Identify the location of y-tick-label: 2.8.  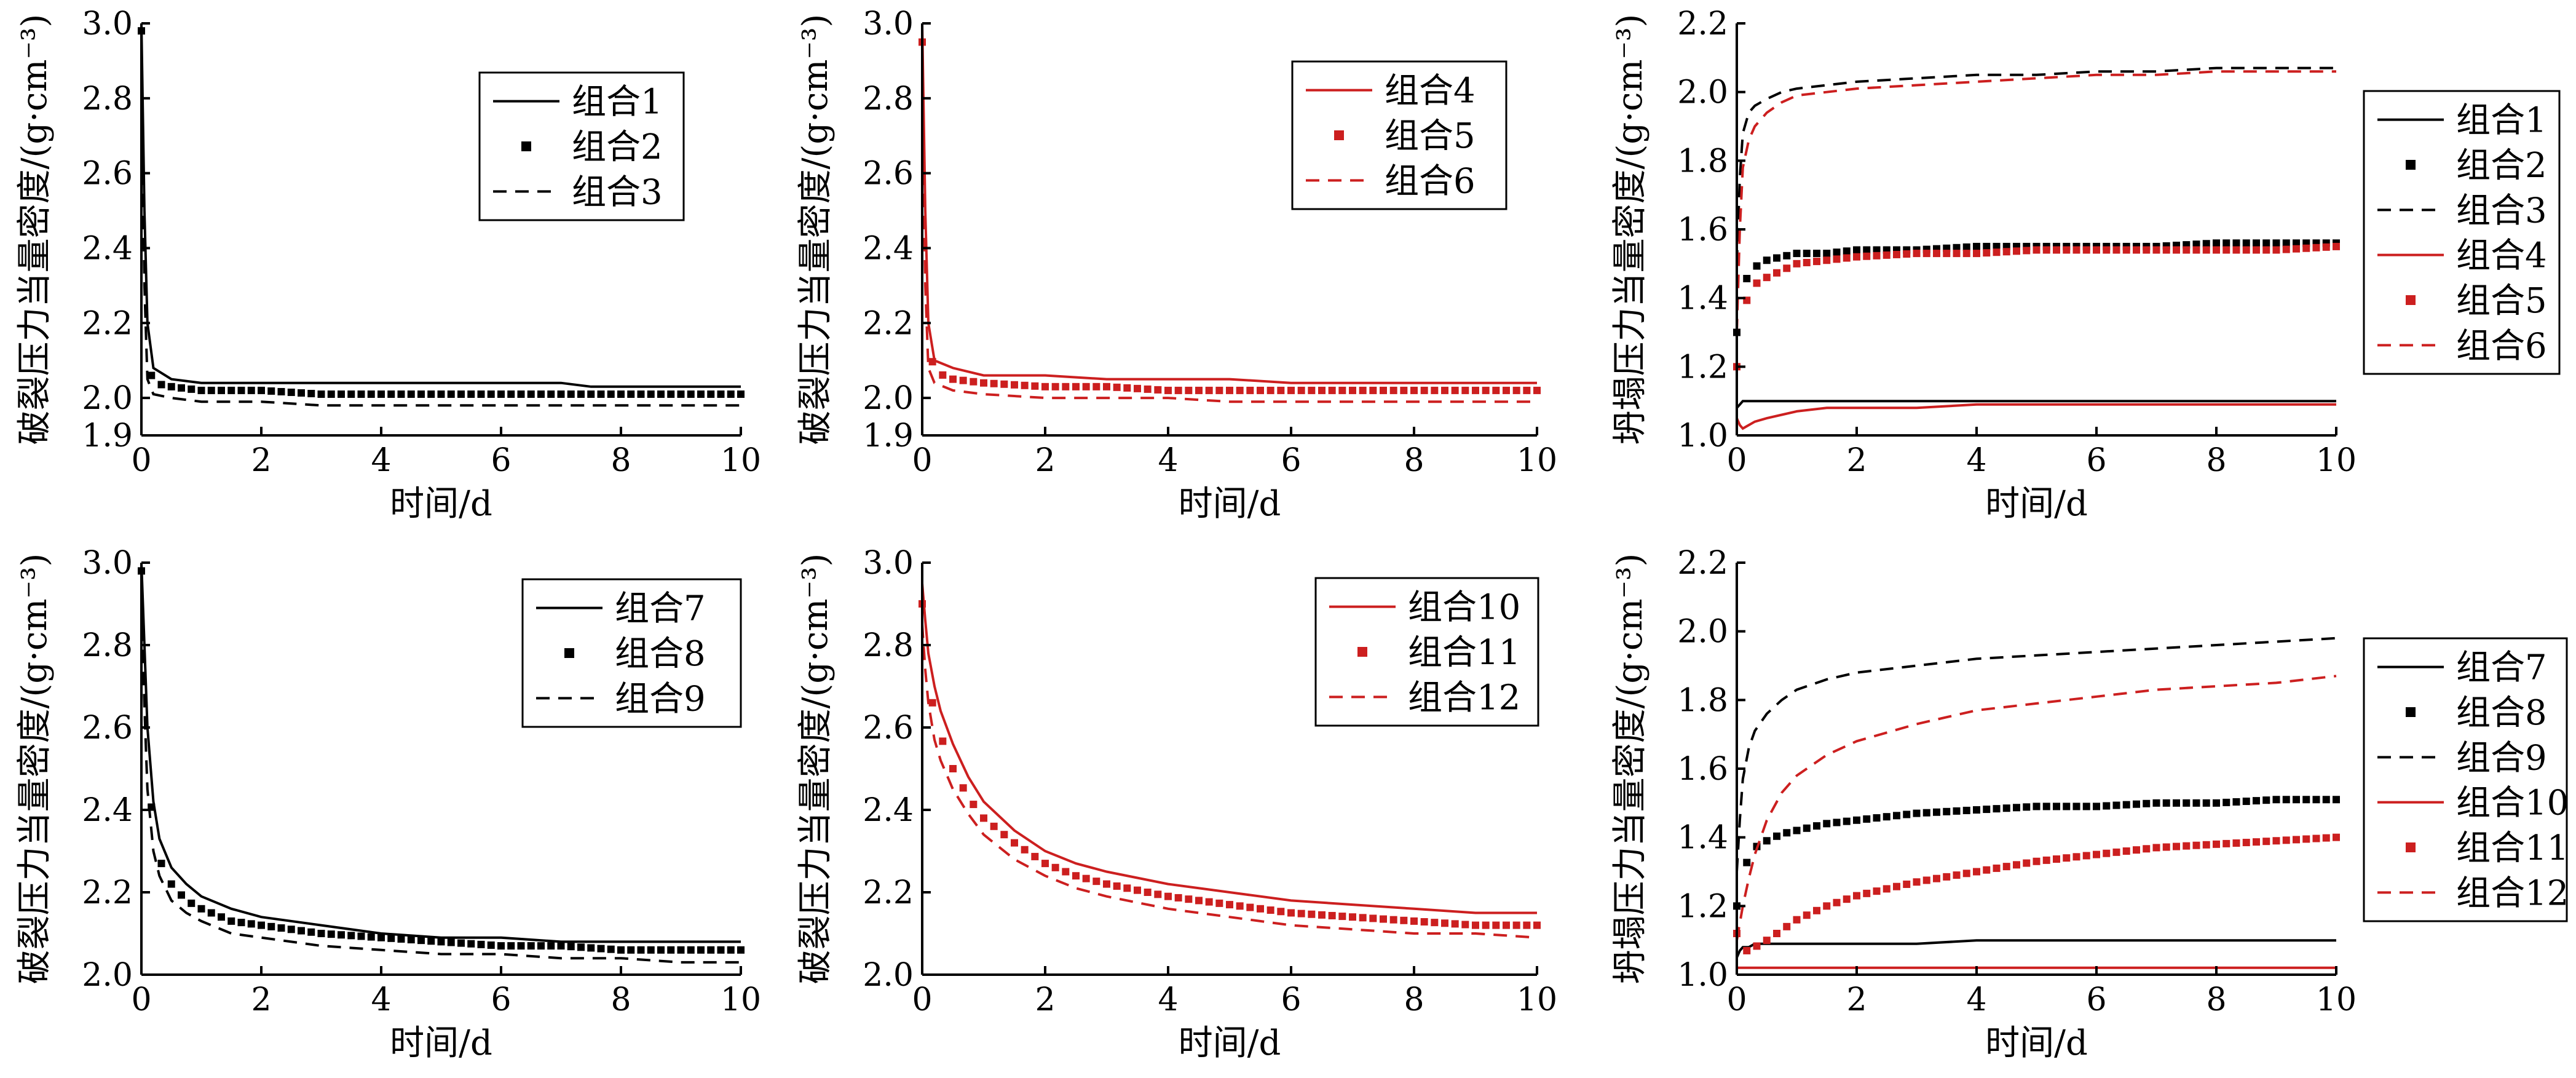
(888, 99).